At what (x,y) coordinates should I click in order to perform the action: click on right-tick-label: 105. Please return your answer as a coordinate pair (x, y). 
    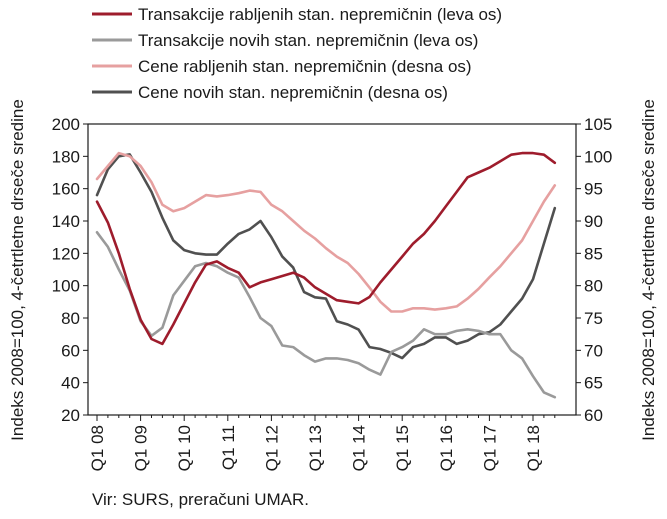
    Looking at the image, I should click on (598, 124).